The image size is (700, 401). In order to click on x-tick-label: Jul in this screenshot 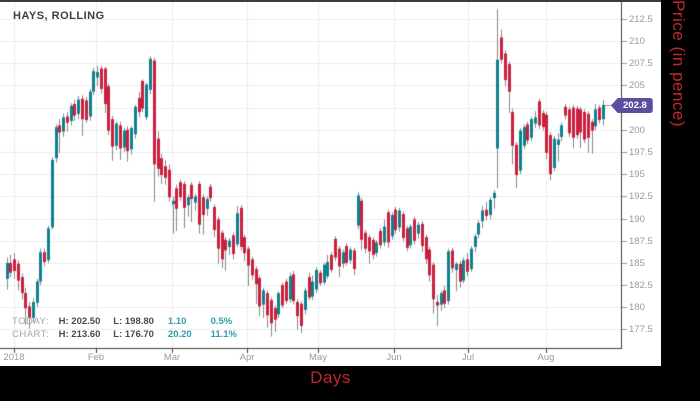, I will do `click(468, 357)`.